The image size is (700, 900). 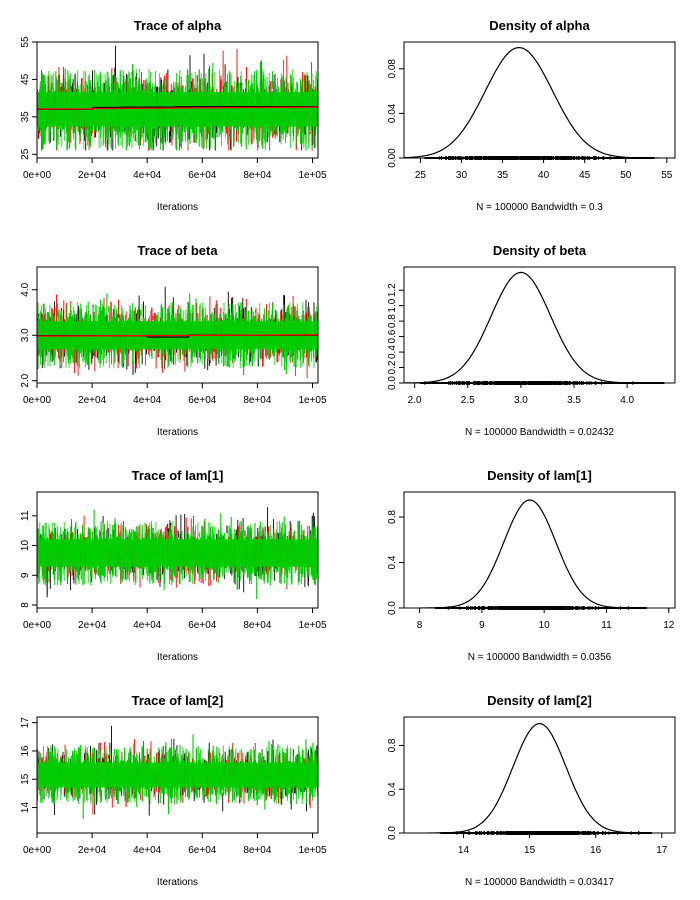 I want to click on y-tick-label: 17, so click(x=25, y=723).